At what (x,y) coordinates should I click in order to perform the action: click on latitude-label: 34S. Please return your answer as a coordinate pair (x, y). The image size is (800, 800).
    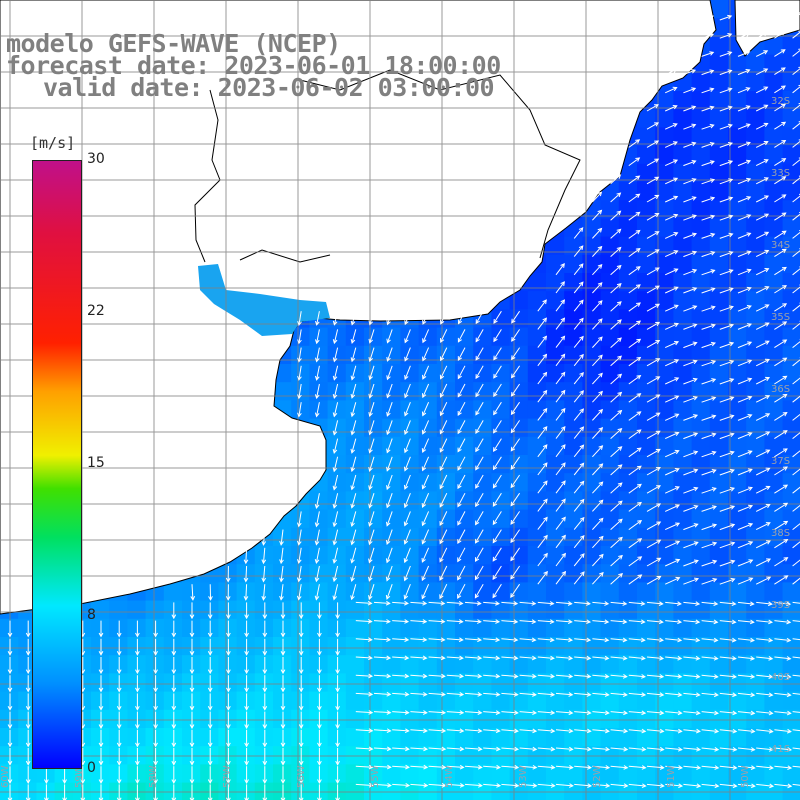
    Looking at the image, I should click on (780, 245).